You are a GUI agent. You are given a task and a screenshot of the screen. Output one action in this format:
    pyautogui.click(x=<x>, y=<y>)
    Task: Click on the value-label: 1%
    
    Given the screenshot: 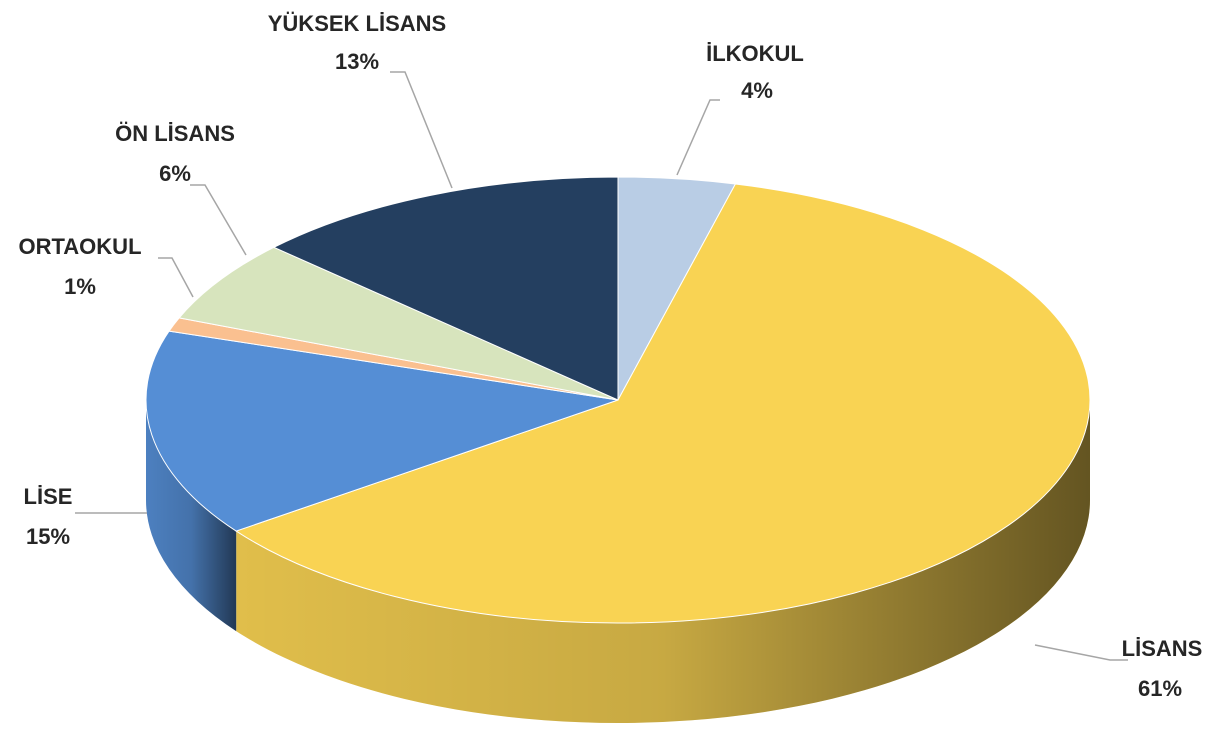 What is the action you would take?
    pyautogui.click(x=80, y=286)
    